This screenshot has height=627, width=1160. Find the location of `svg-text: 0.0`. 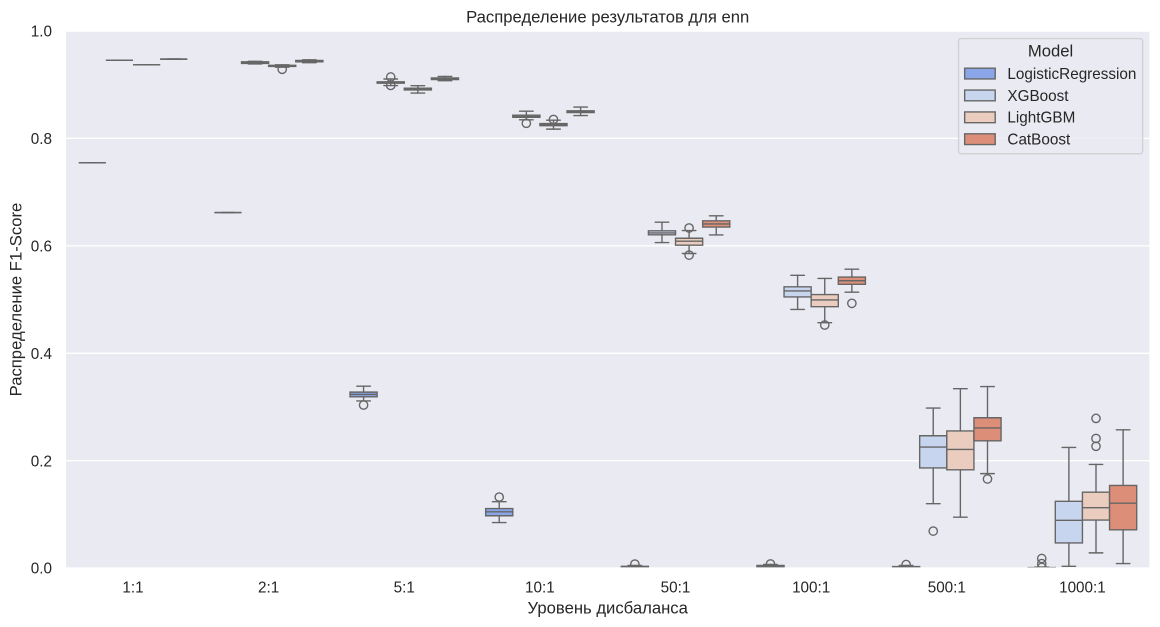

svg-text: 0.0 is located at coordinates (41, 569).